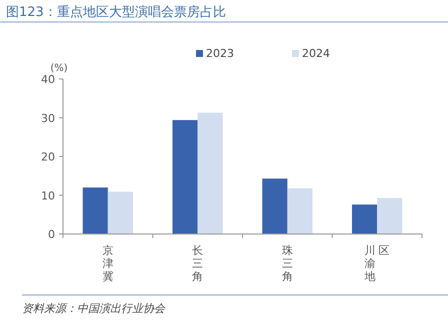 The height and width of the screenshot is (330, 448). What do you see at coordinates (316, 53) in the screenshot?
I see `legend-label: 2024` at bounding box center [316, 53].